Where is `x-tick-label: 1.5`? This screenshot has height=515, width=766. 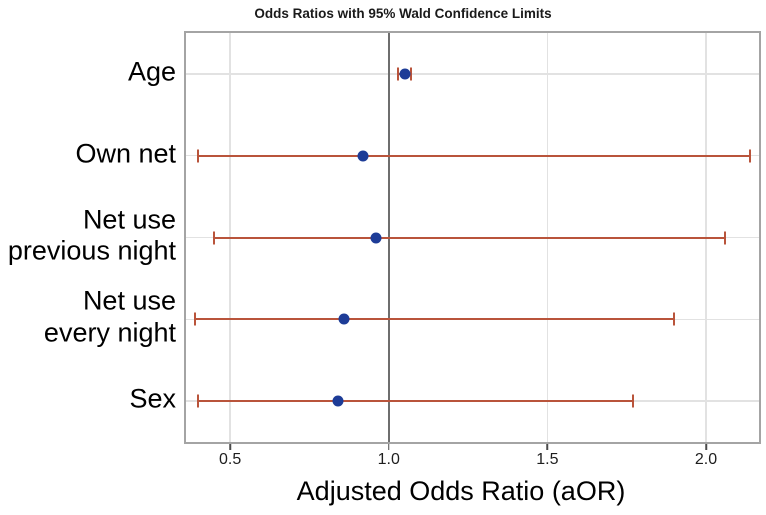
x-tick-label: 1.5 is located at coordinates (547, 459).